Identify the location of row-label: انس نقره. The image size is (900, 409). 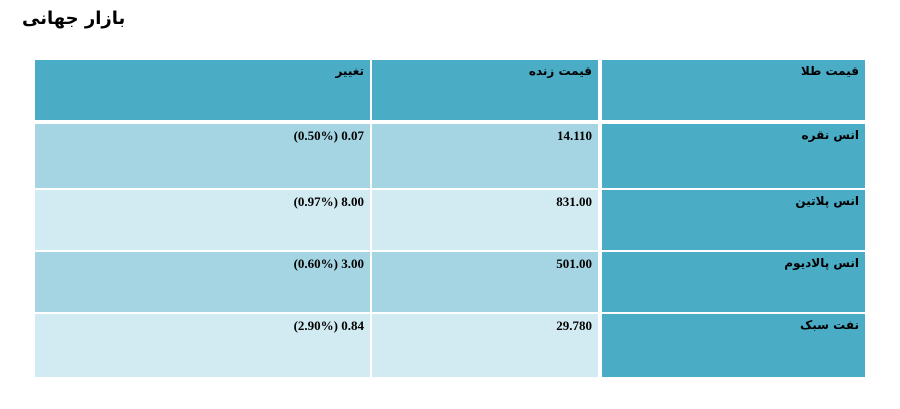
(733, 156).